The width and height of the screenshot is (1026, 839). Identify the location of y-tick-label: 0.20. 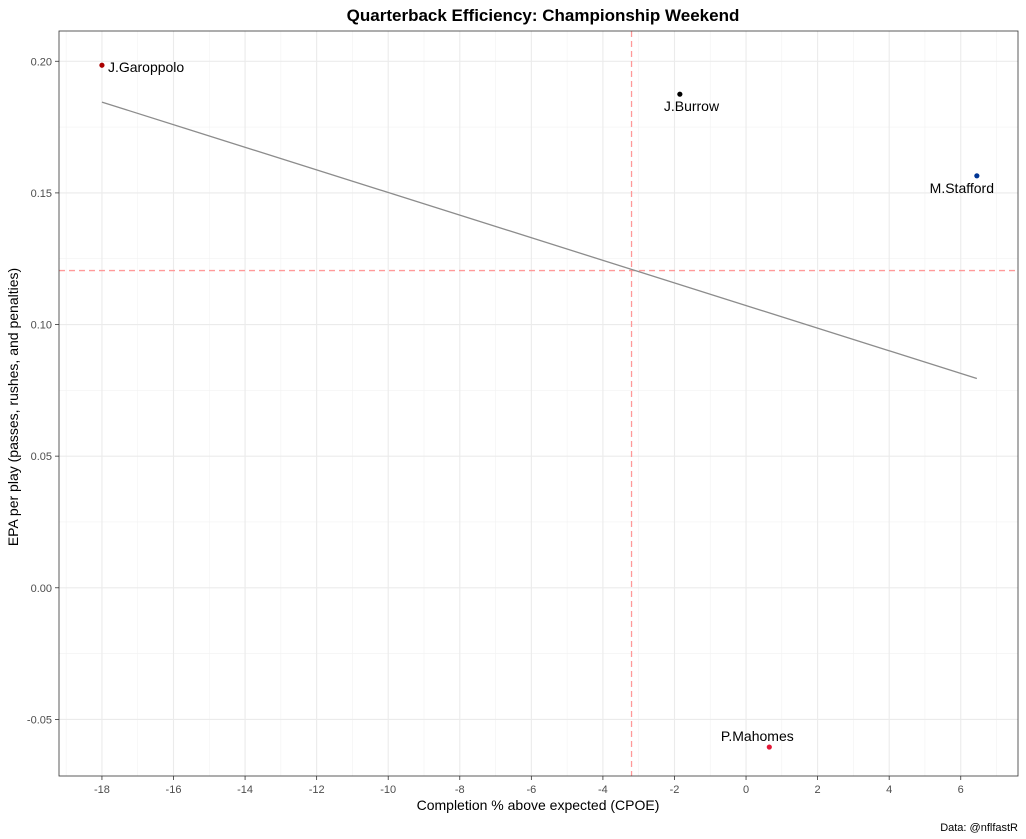
(41, 62).